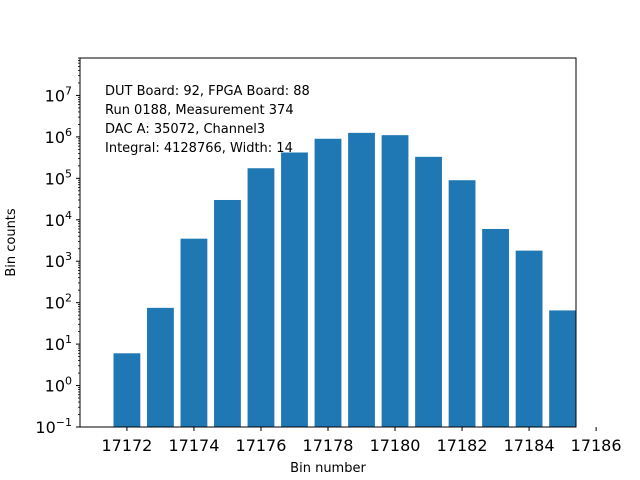 Image resolution: width=640 pixels, height=480 pixels. What do you see at coordinates (207, 91) in the screenshot?
I see `annotation-board: DUT Board: 92, FPGA Board: 88` at bounding box center [207, 91].